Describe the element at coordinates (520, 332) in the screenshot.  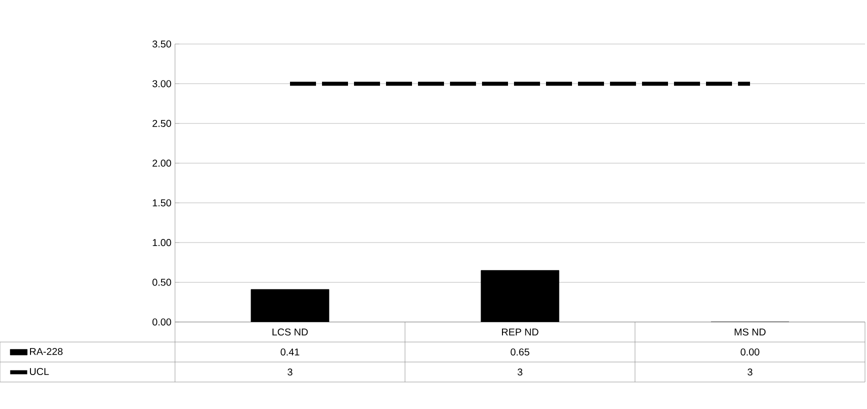
I see `x-tick-label: REP ND` at that location.